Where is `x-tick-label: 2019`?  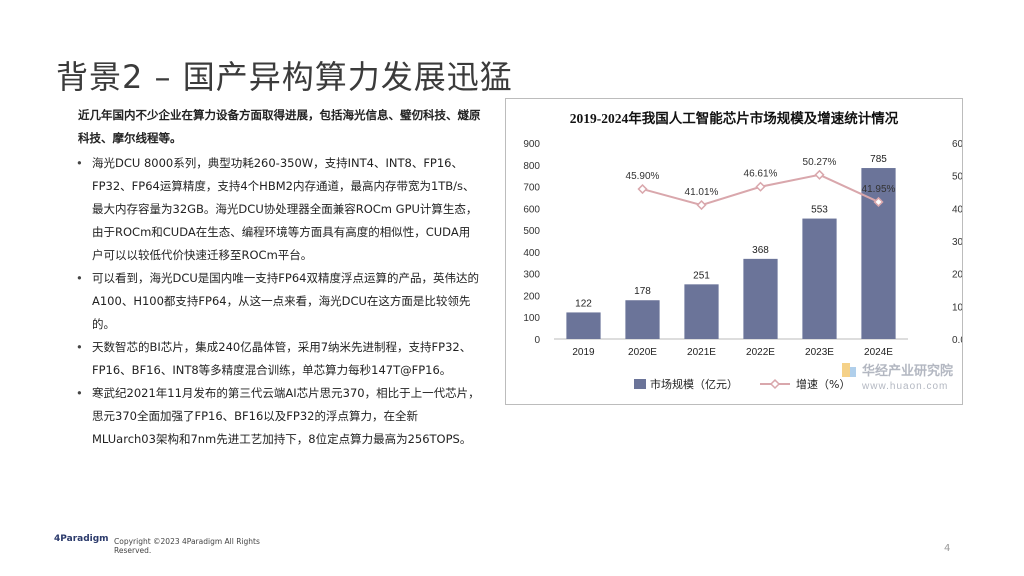
x-tick-label: 2019 is located at coordinates (583, 352).